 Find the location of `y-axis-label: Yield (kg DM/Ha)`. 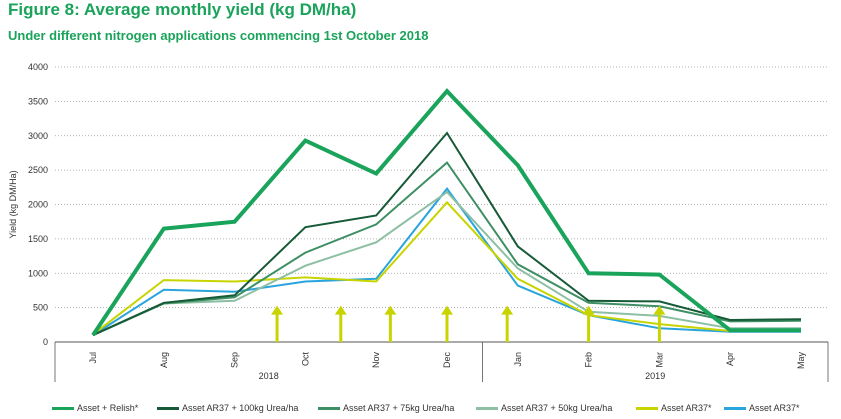

y-axis-label: Yield (kg DM/Ha) is located at coordinates (13, 204).